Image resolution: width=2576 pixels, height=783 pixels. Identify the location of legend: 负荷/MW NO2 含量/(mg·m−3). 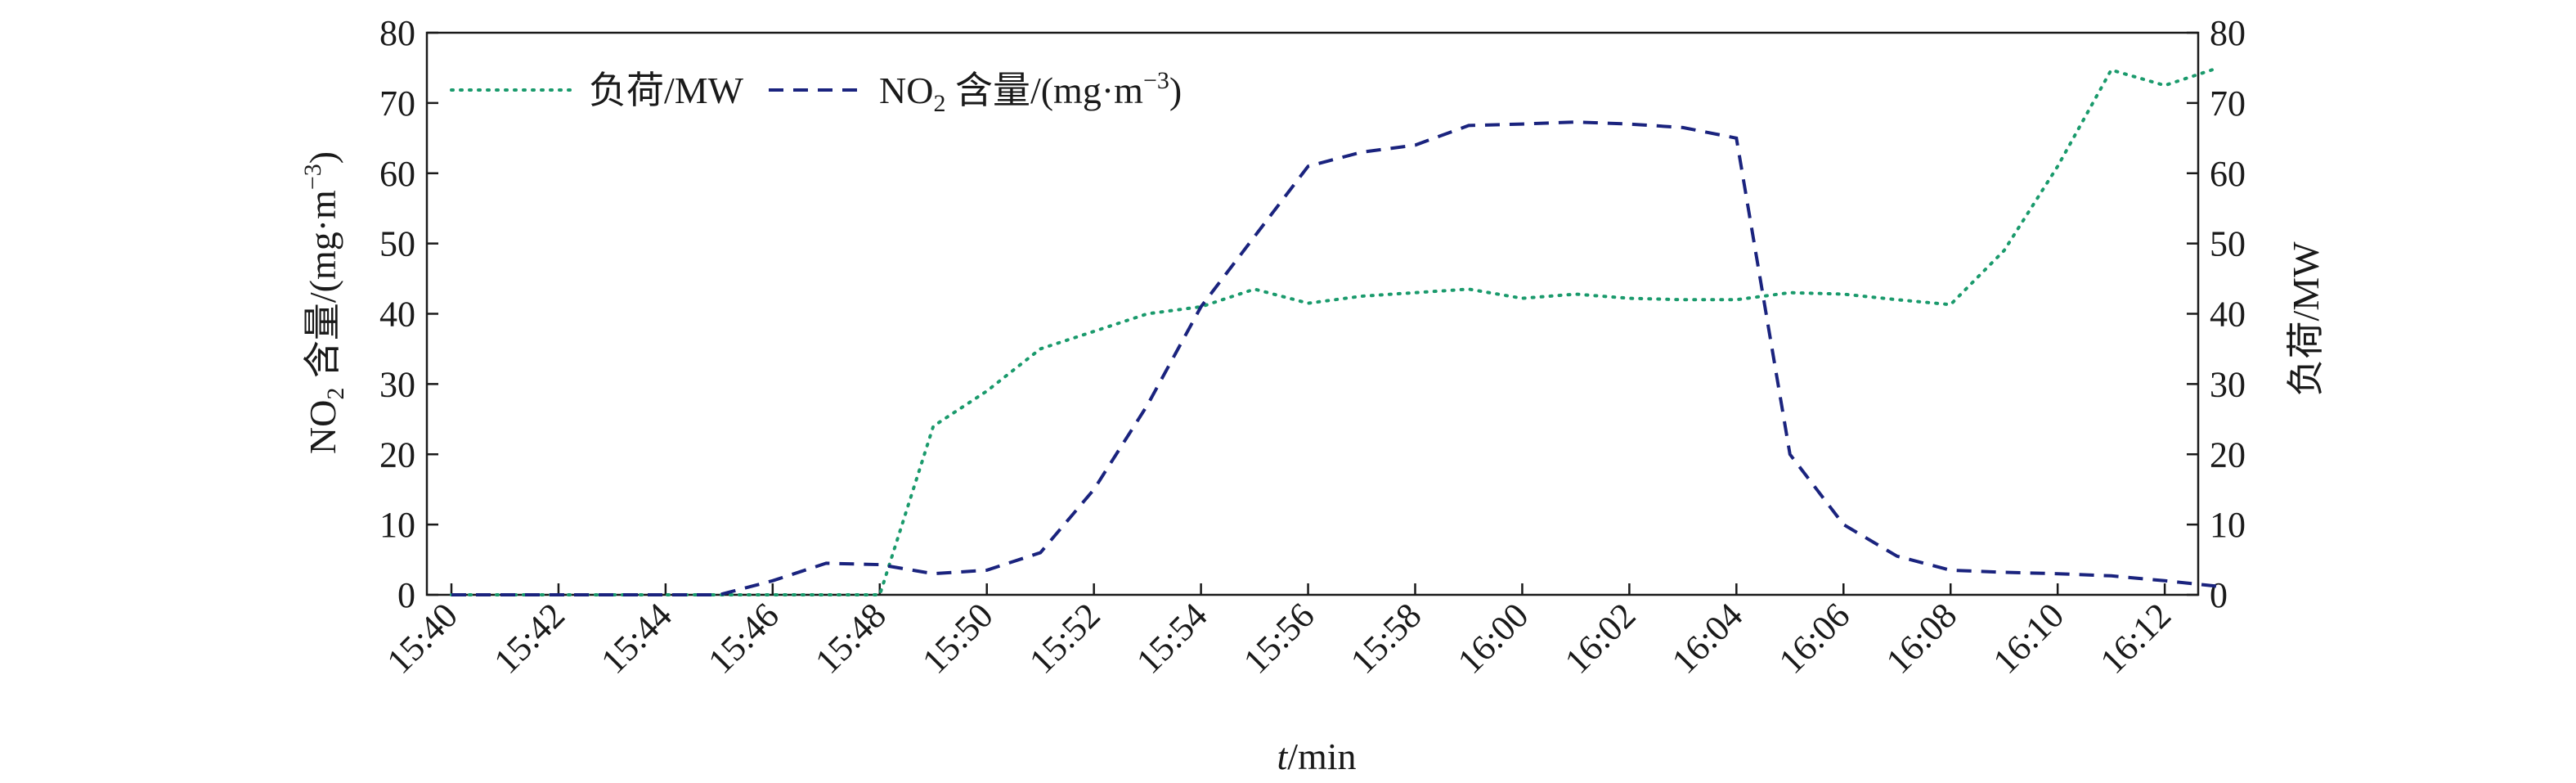
(816, 92).